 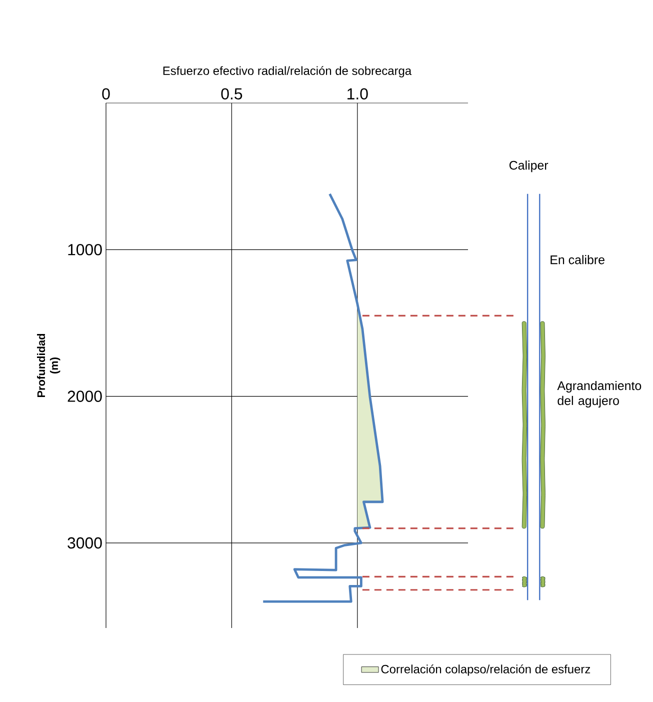 What do you see at coordinates (528, 166) in the screenshot?
I see `text: Caliper` at bounding box center [528, 166].